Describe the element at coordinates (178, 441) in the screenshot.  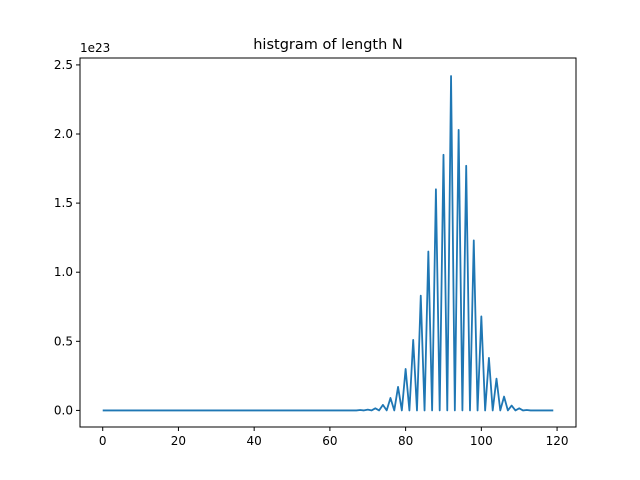
I see `x-tick-label: 20` at that location.